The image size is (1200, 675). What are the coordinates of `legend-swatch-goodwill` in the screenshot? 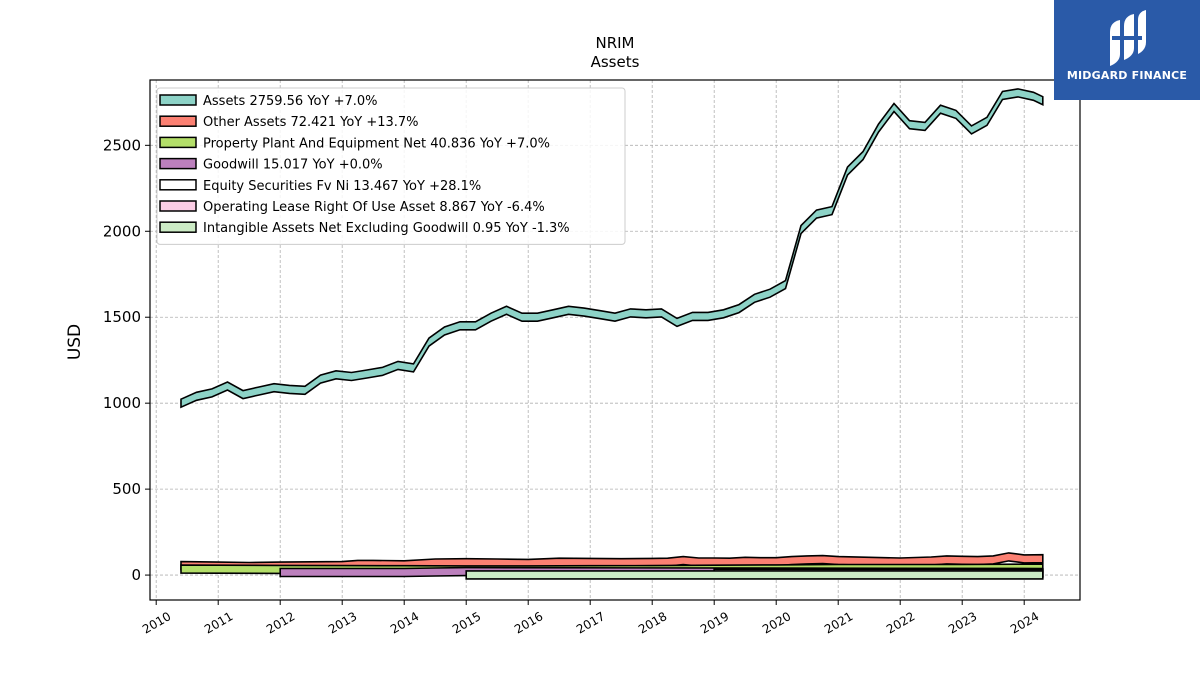 It's located at (178, 163).